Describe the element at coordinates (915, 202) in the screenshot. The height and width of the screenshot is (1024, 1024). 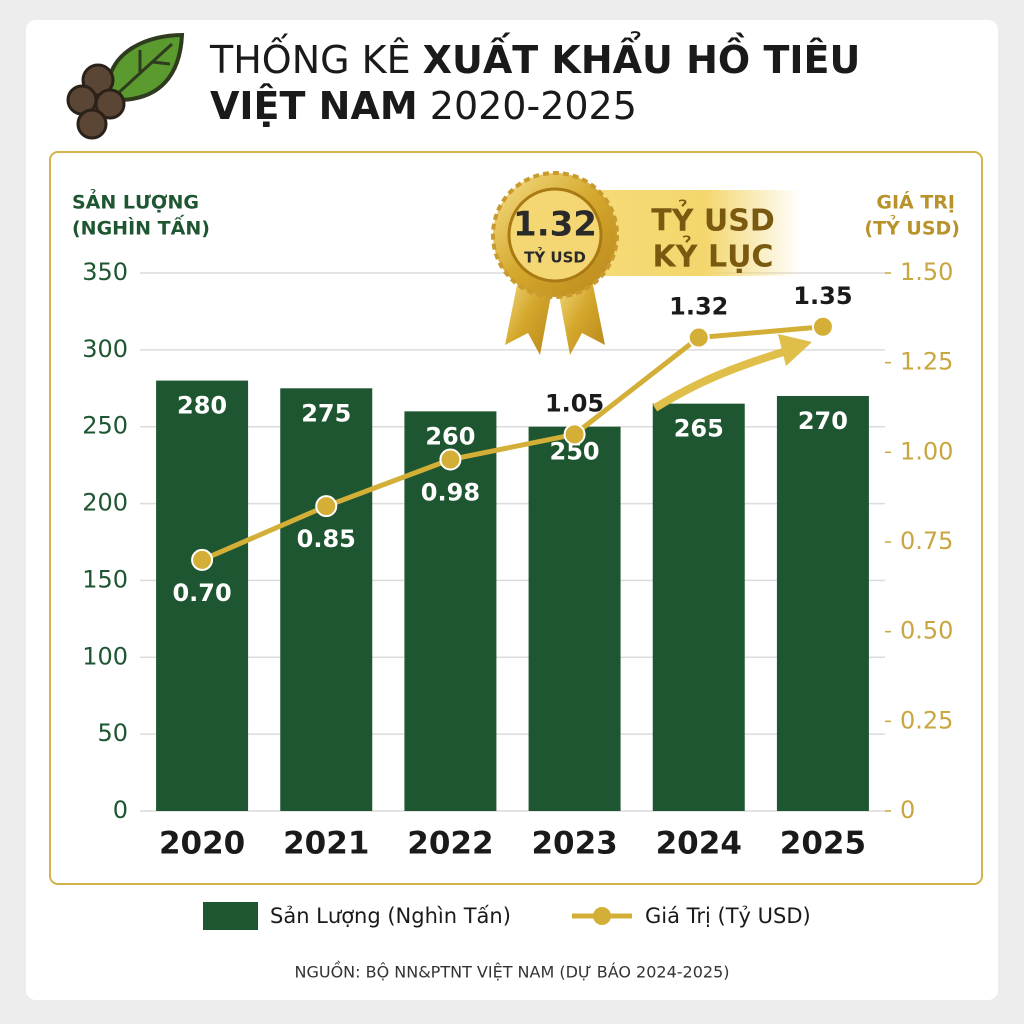
I see `y2-axis-label: GIÁ TRỊ` at that location.